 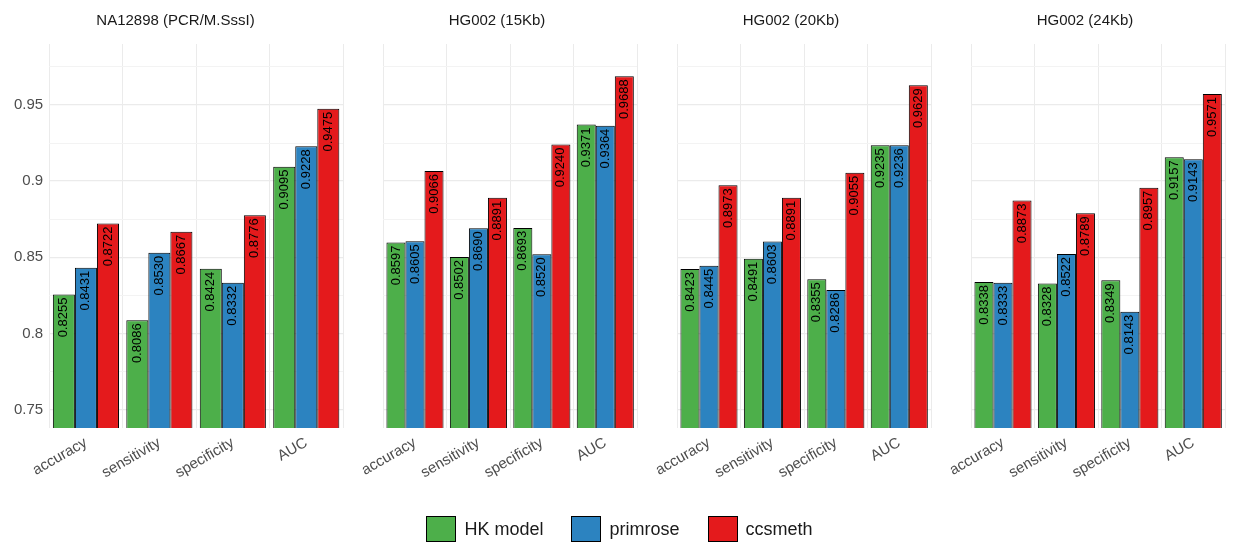 I want to click on data-label: 0.8349, so click(x=1110, y=303).